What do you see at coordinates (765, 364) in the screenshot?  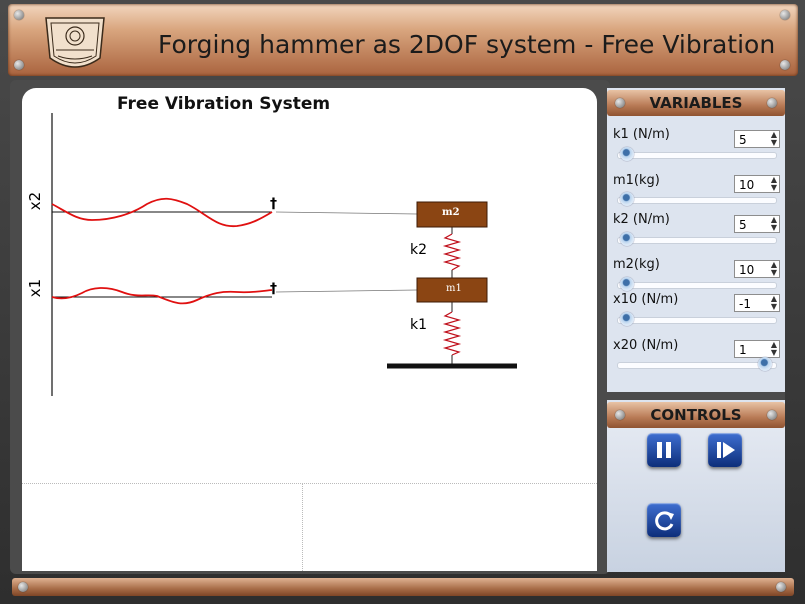 I see `x20-slider-thumb` at bounding box center [765, 364].